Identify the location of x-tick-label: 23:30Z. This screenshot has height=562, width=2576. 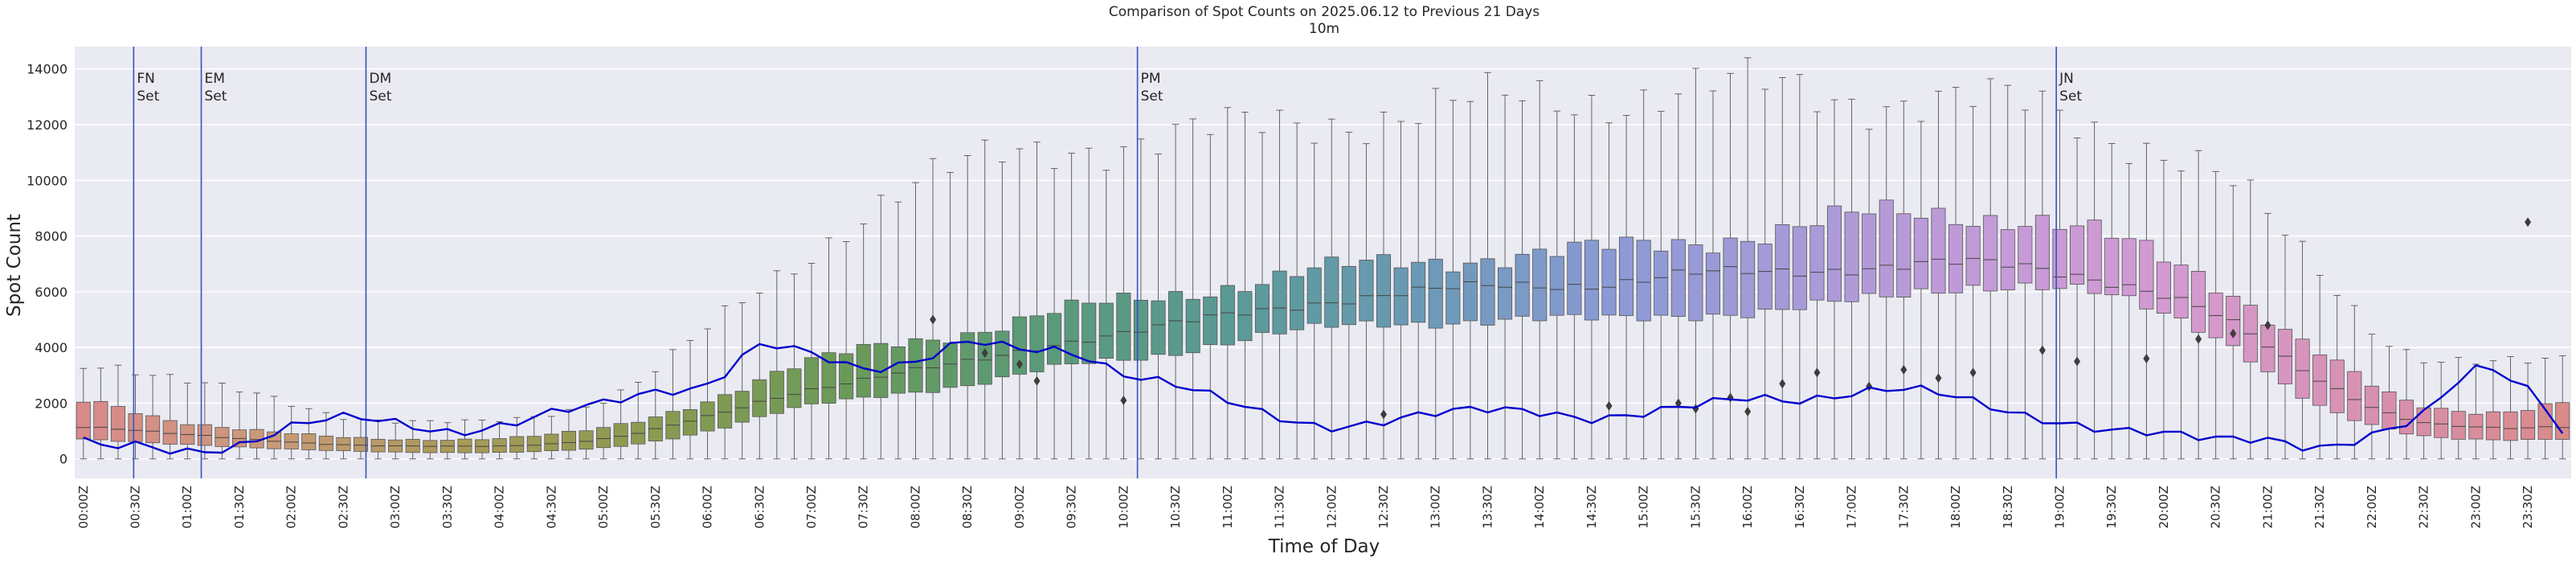
(2528, 507).